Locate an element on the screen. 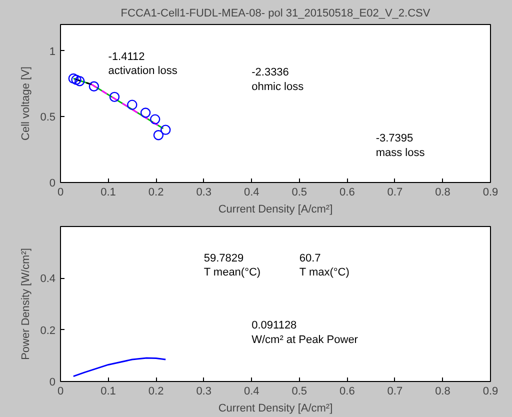 The width and height of the screenshot is (512, 417). annotation: -3.7395 mass loss is located at coordinates (401, 145).